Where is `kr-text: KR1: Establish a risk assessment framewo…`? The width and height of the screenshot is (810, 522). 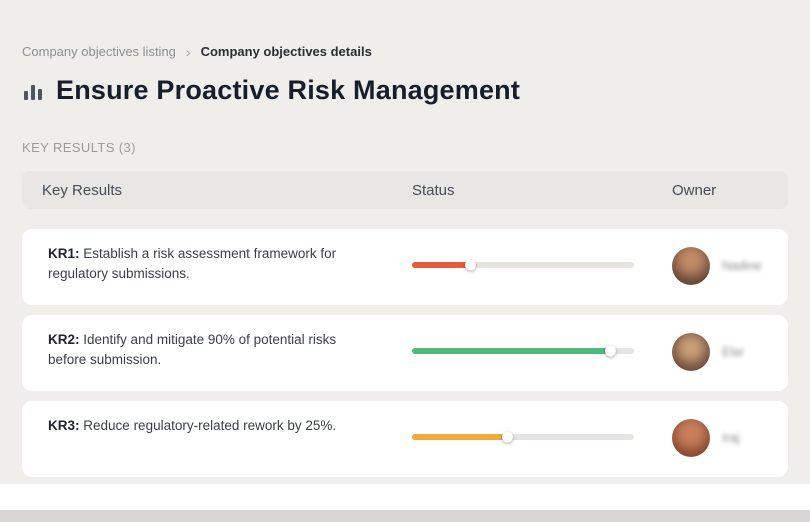
kr-text: KR1: Establish a risk assessment framewo… is located at coordinates (198, 256).